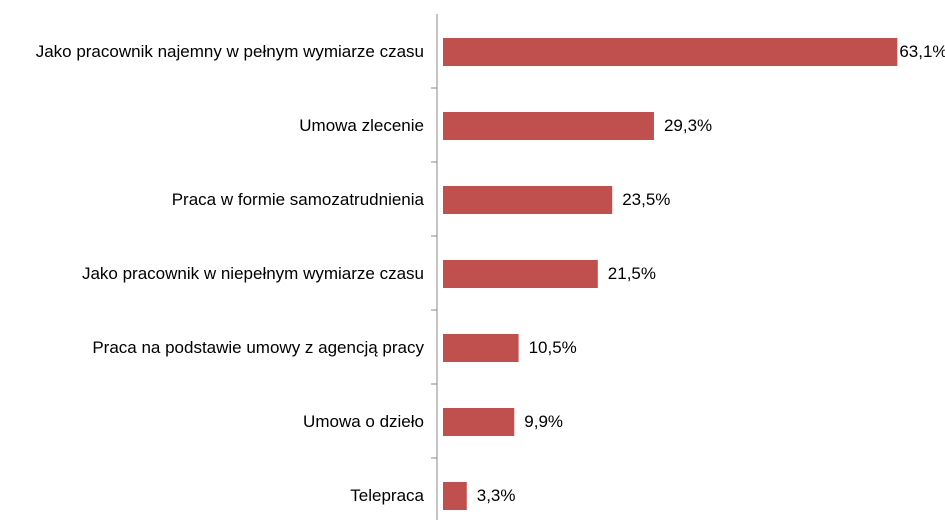 This screenshot has width=945, height=528. I want to click on value-label: 23,5%, so click(646, 199).